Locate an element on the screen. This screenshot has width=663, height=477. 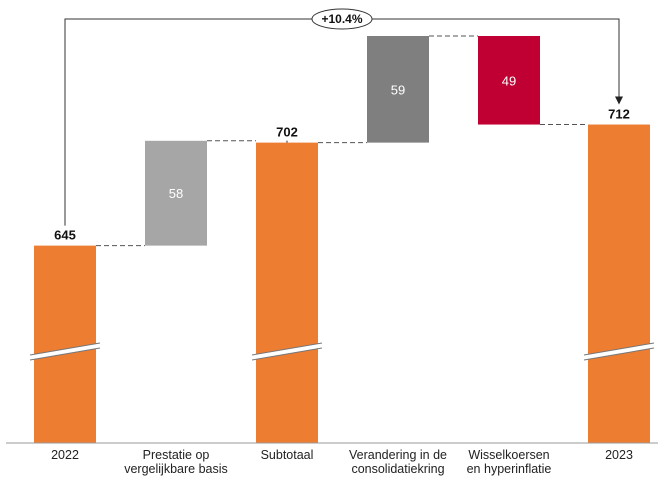
value-label-2: 702 is located at coordinates (287, 132).